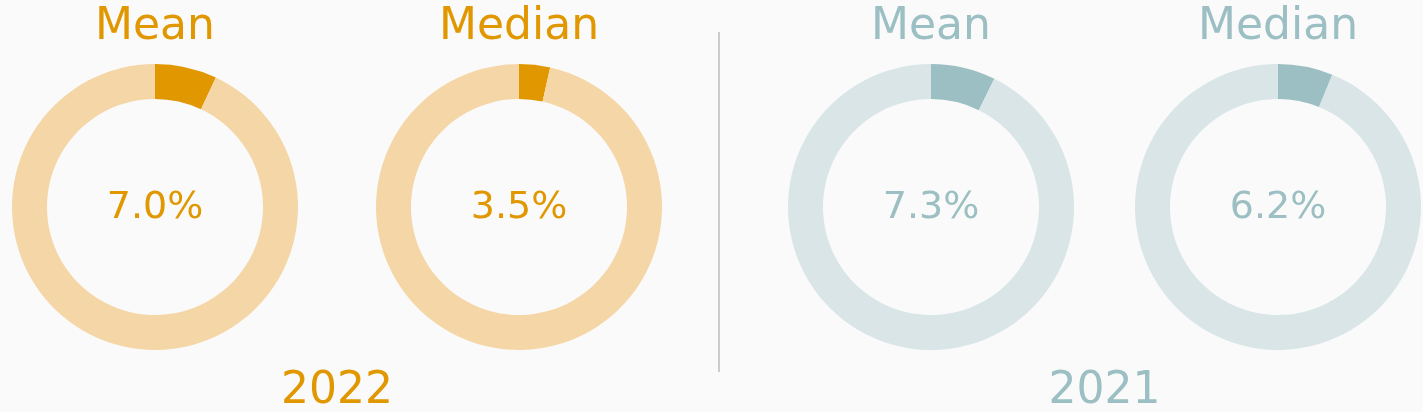 The image size is (1426, 418). I want to click on data-label: 7.3%, so click(931, 205).